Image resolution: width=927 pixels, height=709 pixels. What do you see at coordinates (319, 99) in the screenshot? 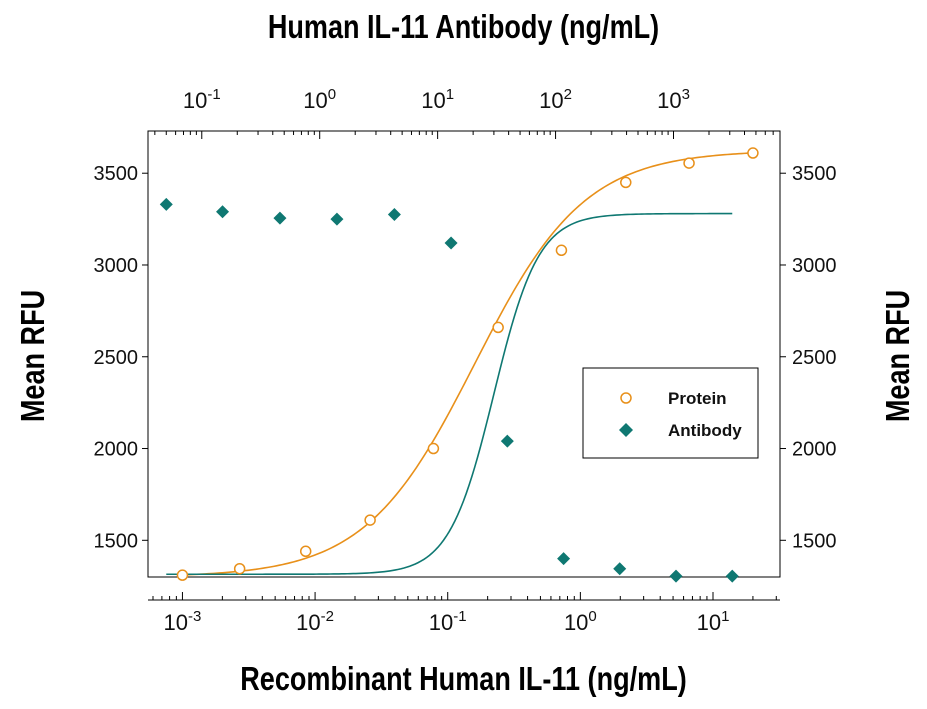
I see `top-x-tick-label: 10⁰` at bounding box center [319, 99].